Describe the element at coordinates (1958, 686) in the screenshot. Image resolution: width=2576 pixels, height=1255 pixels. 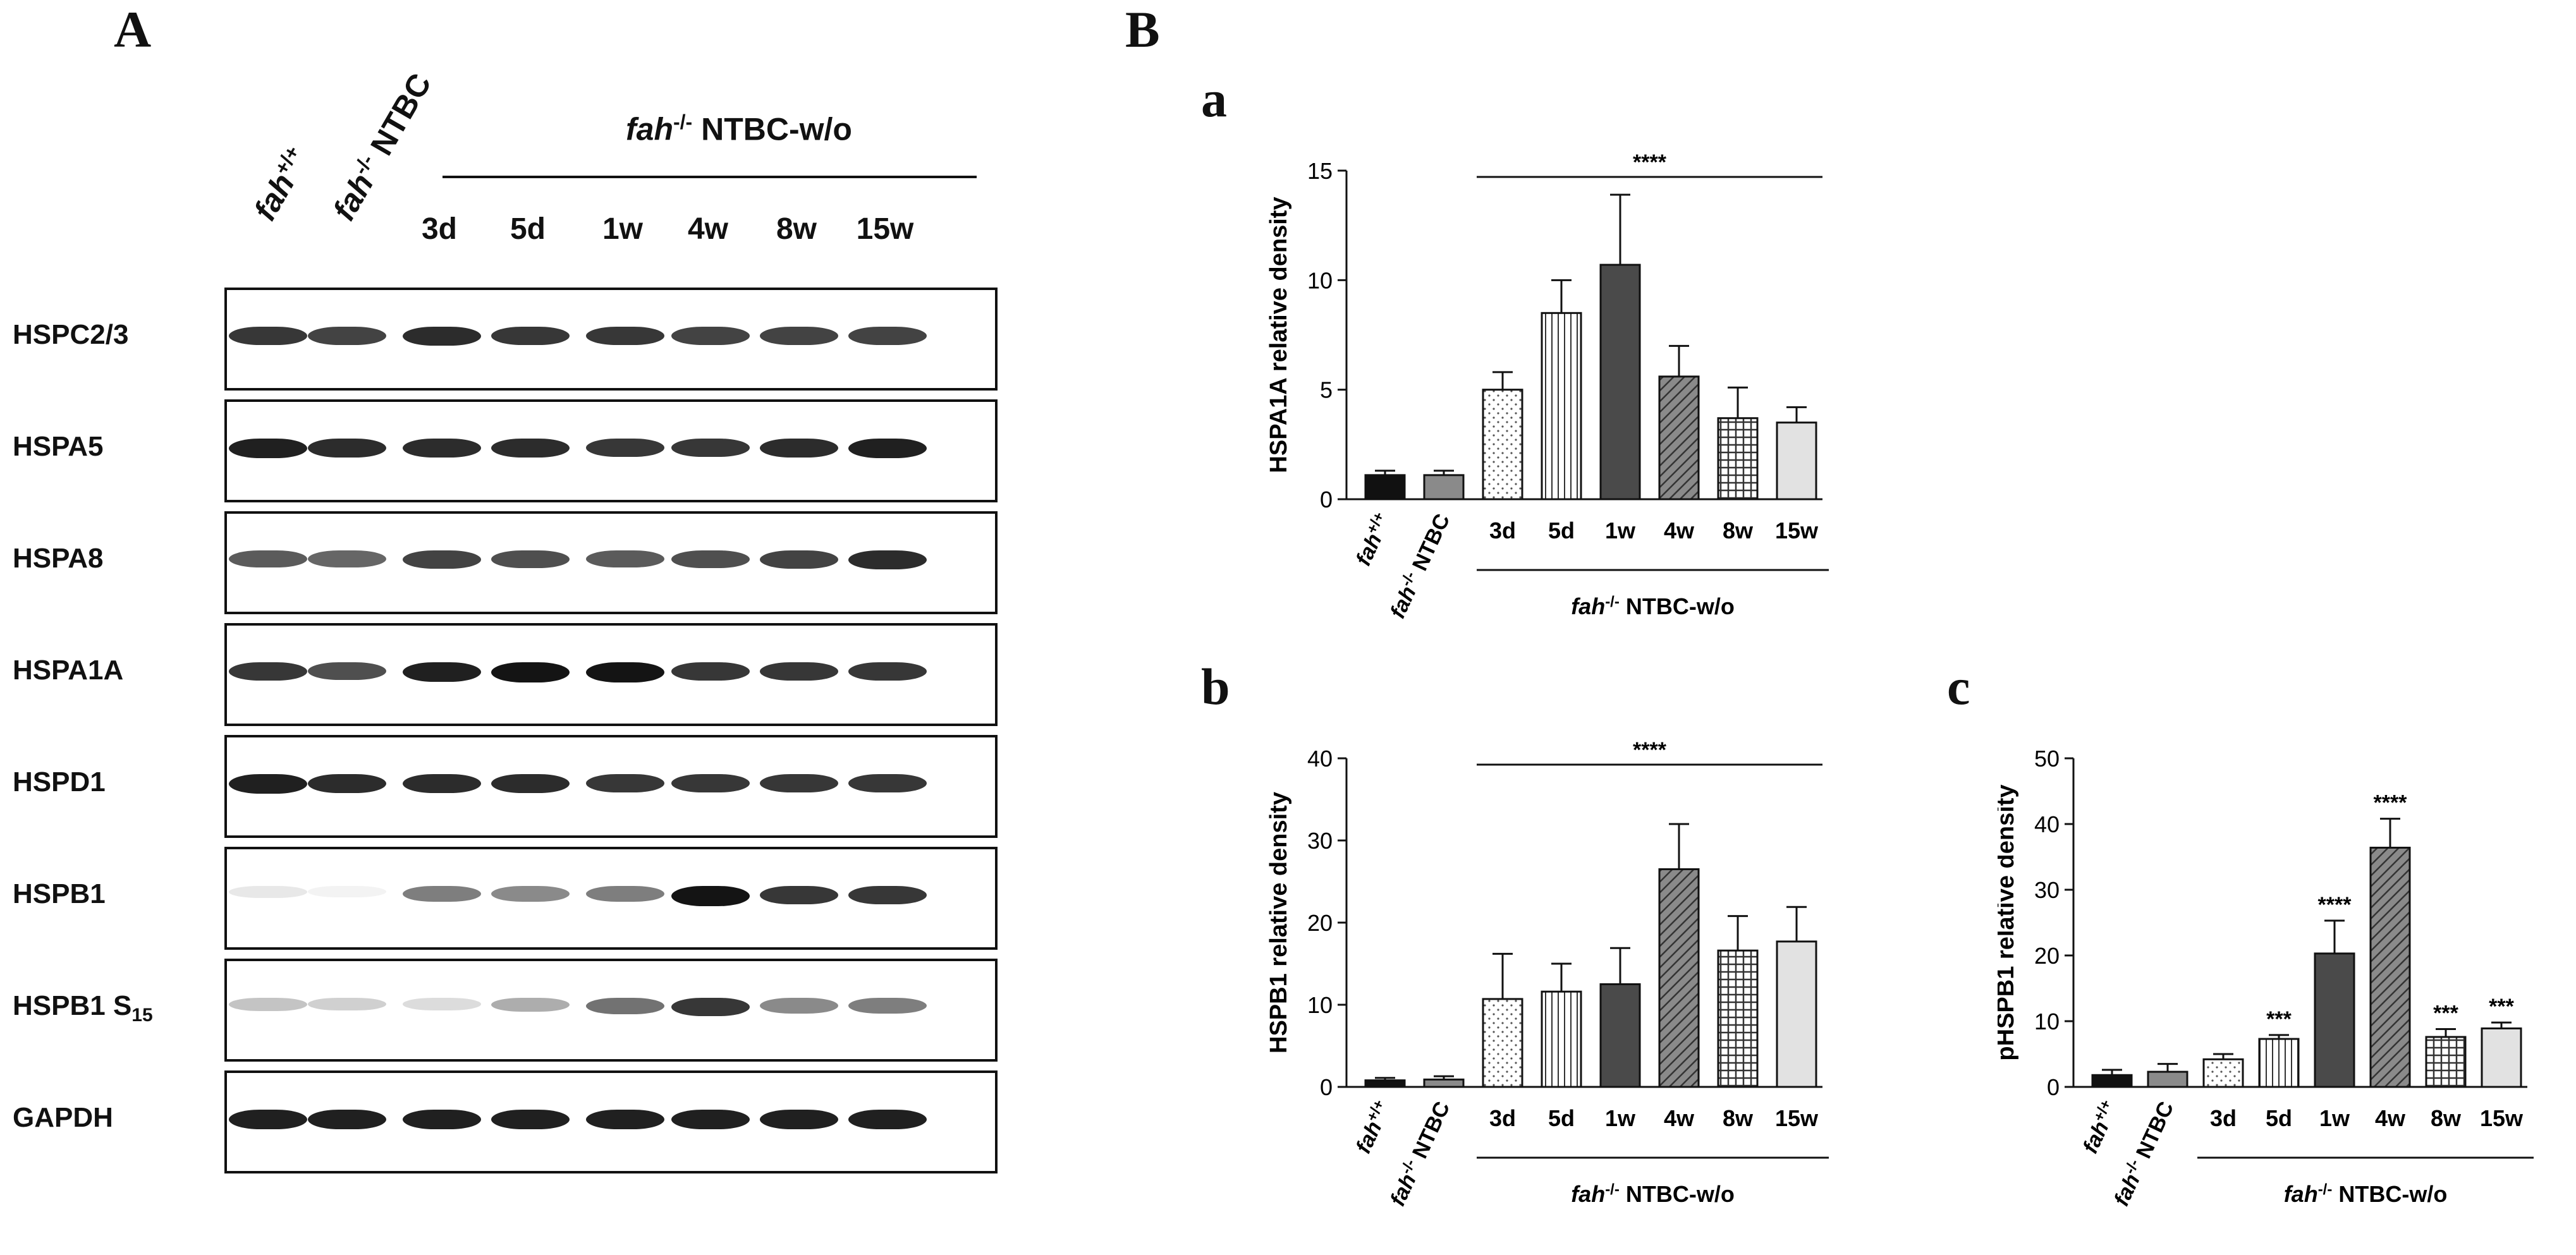
I see `panel-label-c: c` at that location.